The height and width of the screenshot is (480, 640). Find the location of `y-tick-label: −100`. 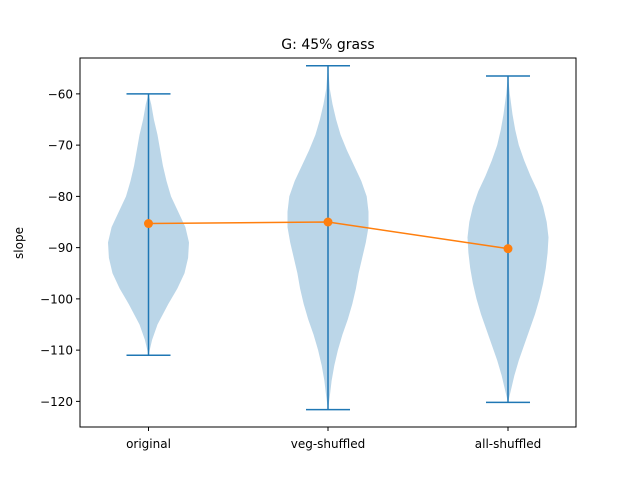

y-tick-label: −100 is located at coordinates (56, 299).